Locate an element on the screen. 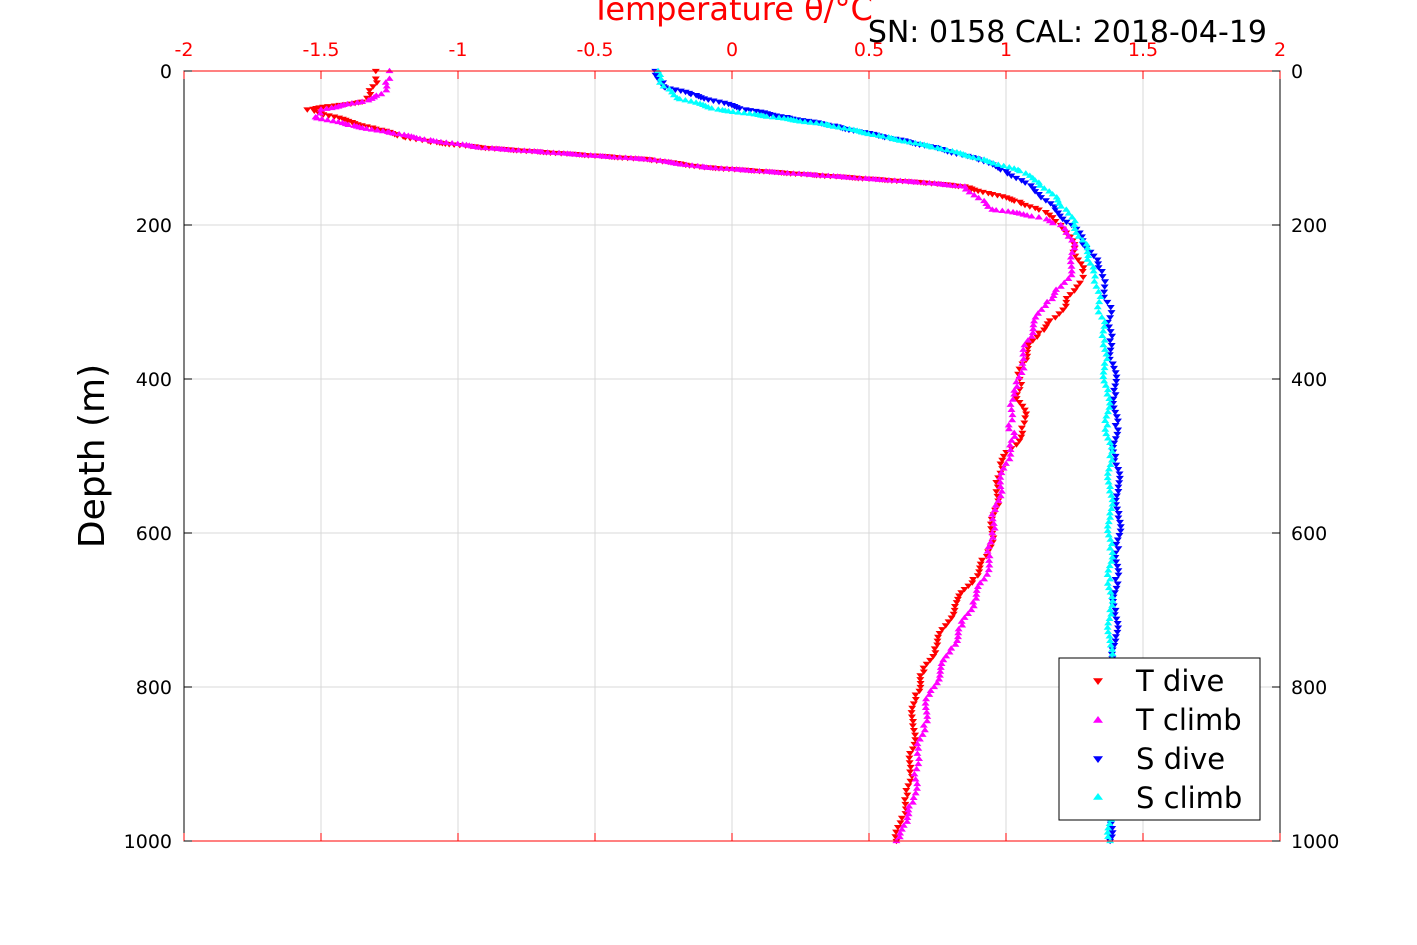  x-tick-label: -0.5 is located at coordinates (594, 50).